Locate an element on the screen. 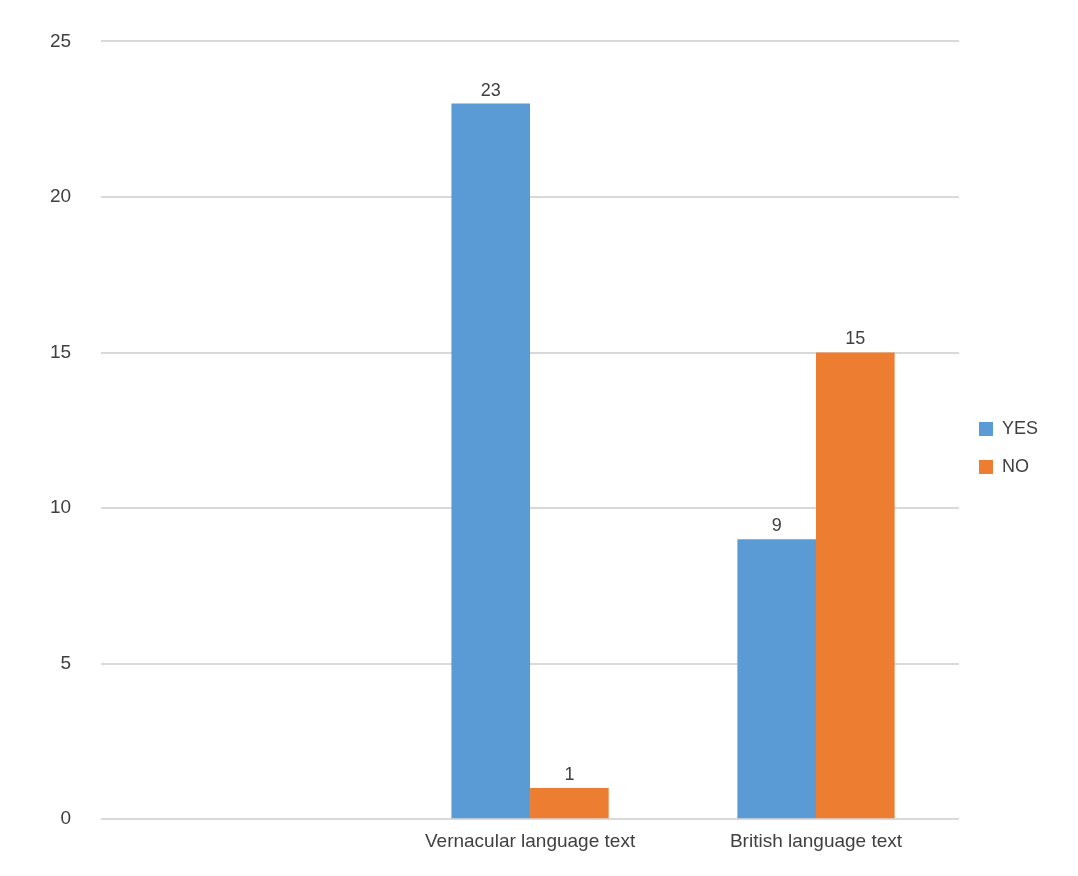 This screenshot has width=1078, height=876. y-tick-label: 5 is located at coordinates (66, 662).